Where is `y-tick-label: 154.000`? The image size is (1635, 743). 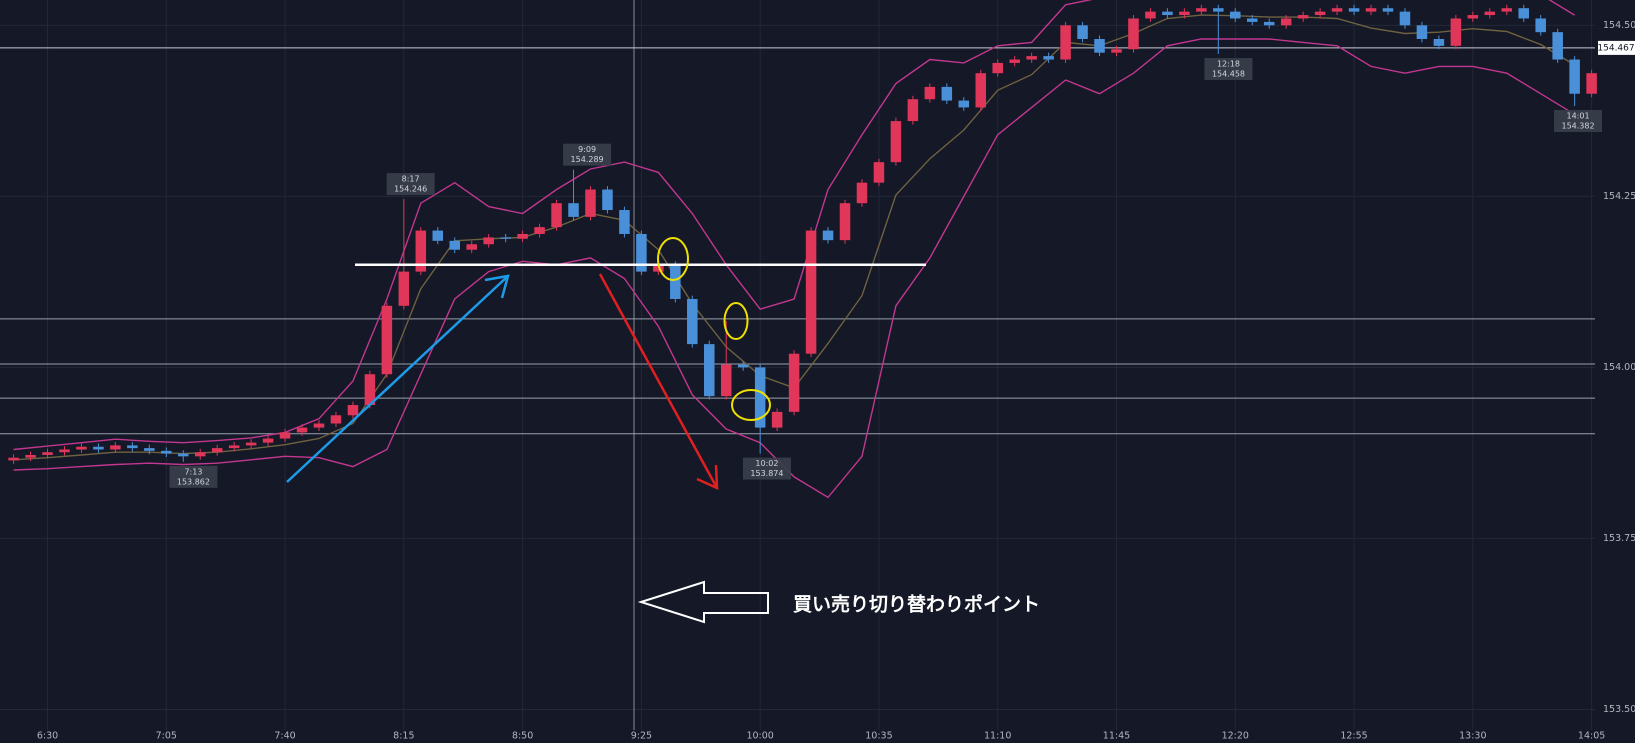 y-tick-label: 154.000 is located at coordinates (1619, 367).